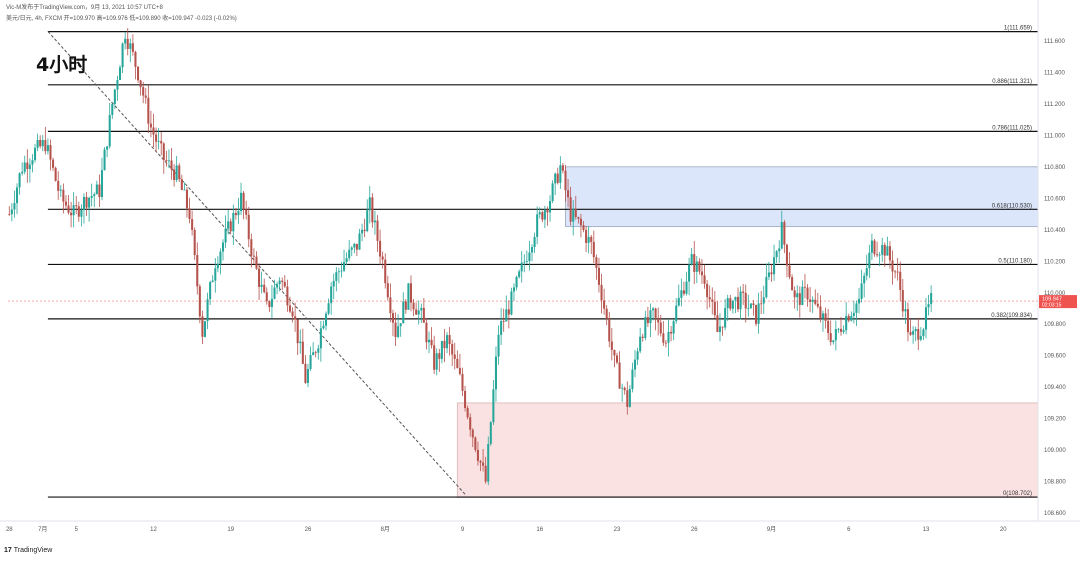 The width and height of the screenshot is (1080, 565). Describe the element at coordinates (153, 530) in the screenshot. I see `x-tick-label: 12` at that location.